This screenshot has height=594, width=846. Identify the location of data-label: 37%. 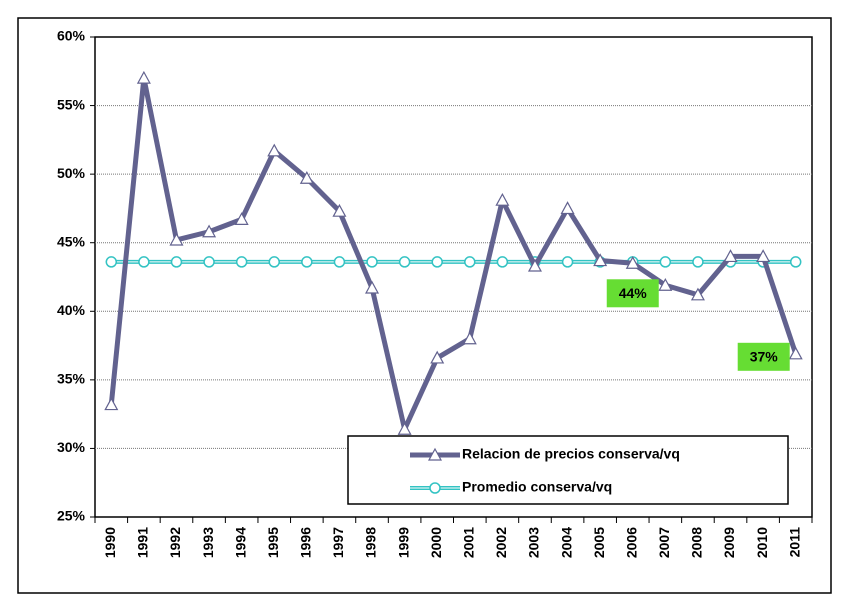
(764, 357).